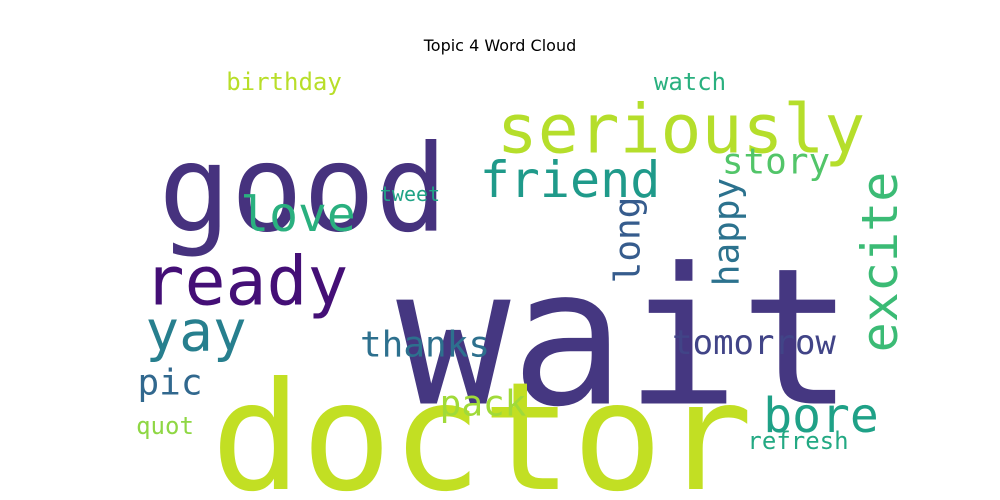  Describe the element at coordinates (570, 180) in the screenshot. I see `word-friend: friend` at that location.